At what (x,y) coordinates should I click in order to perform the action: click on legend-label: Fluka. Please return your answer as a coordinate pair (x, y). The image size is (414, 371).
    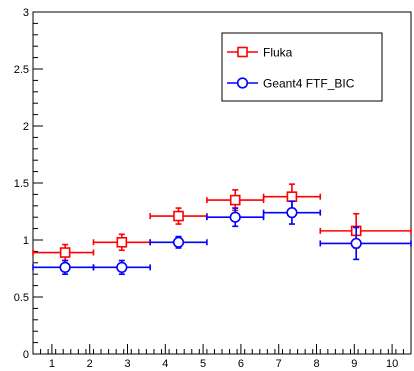
    Looking at the image, I should click on (278, 53).